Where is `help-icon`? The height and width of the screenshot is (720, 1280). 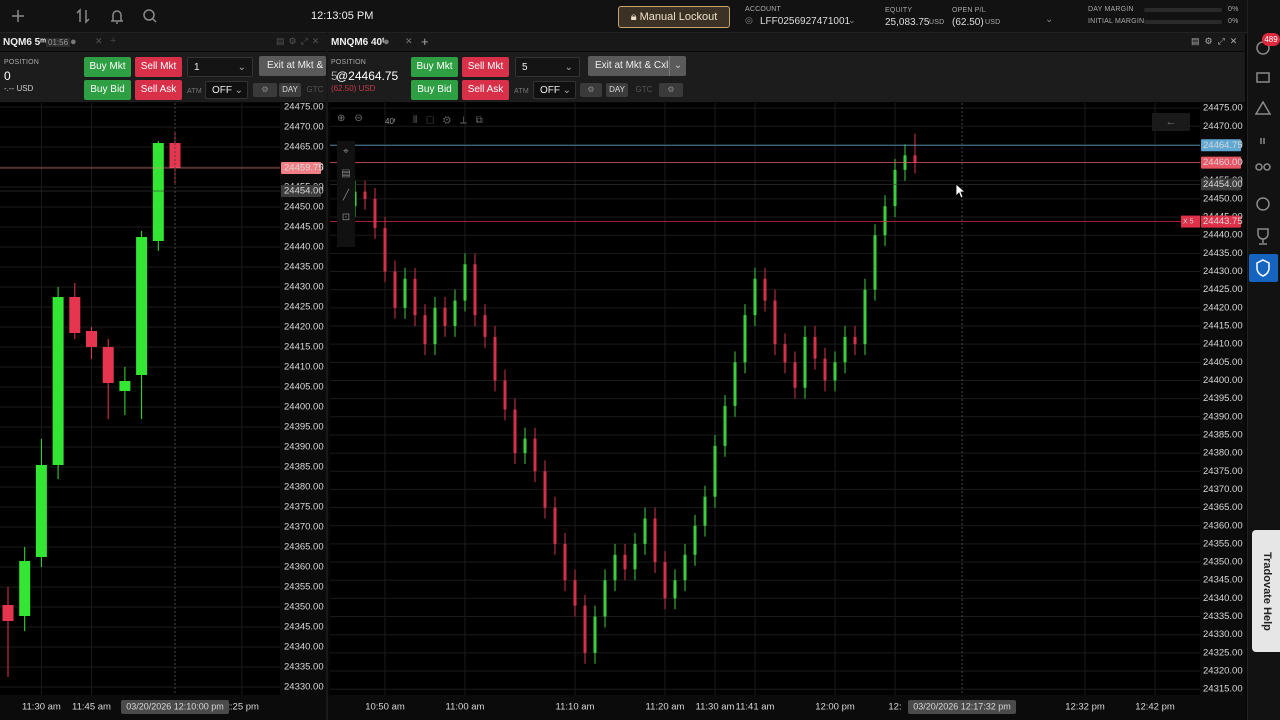
help-icon is located at coordinates (1263, 204).